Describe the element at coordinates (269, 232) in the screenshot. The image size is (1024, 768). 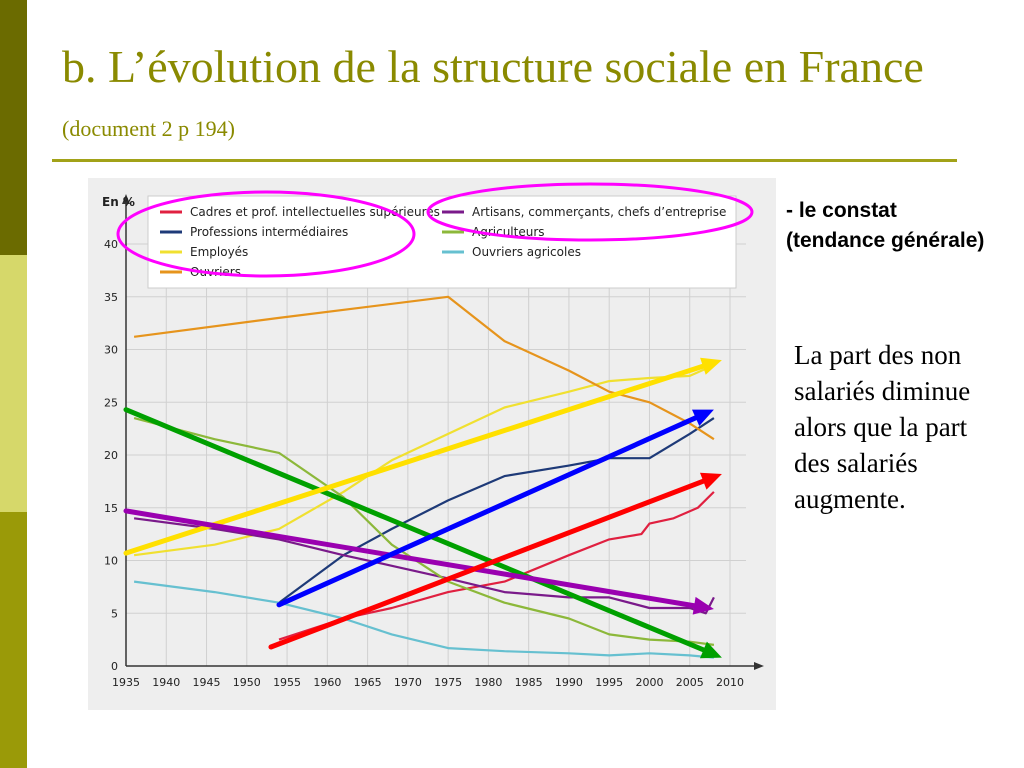
I see `legend-label: Professions intermédiaires` at that location.